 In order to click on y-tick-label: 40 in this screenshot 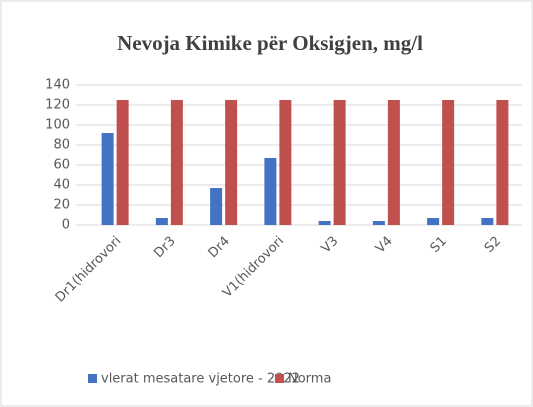, I will do `click(61, 185)`.